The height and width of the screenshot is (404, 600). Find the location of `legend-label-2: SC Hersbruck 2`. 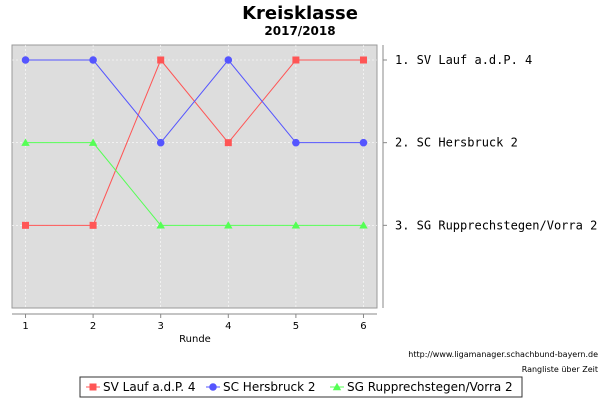

legend-label-2: SC Hersbruck 2 is located at coordinates (269, 387).